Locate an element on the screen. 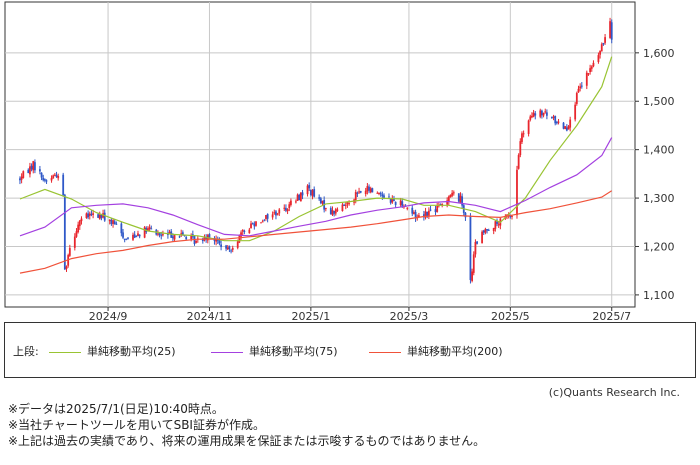 The height and width of the screenshot is (465, 700). legend-item-ma200: 単純移動平均(200) is located at coordinates (436, 351).